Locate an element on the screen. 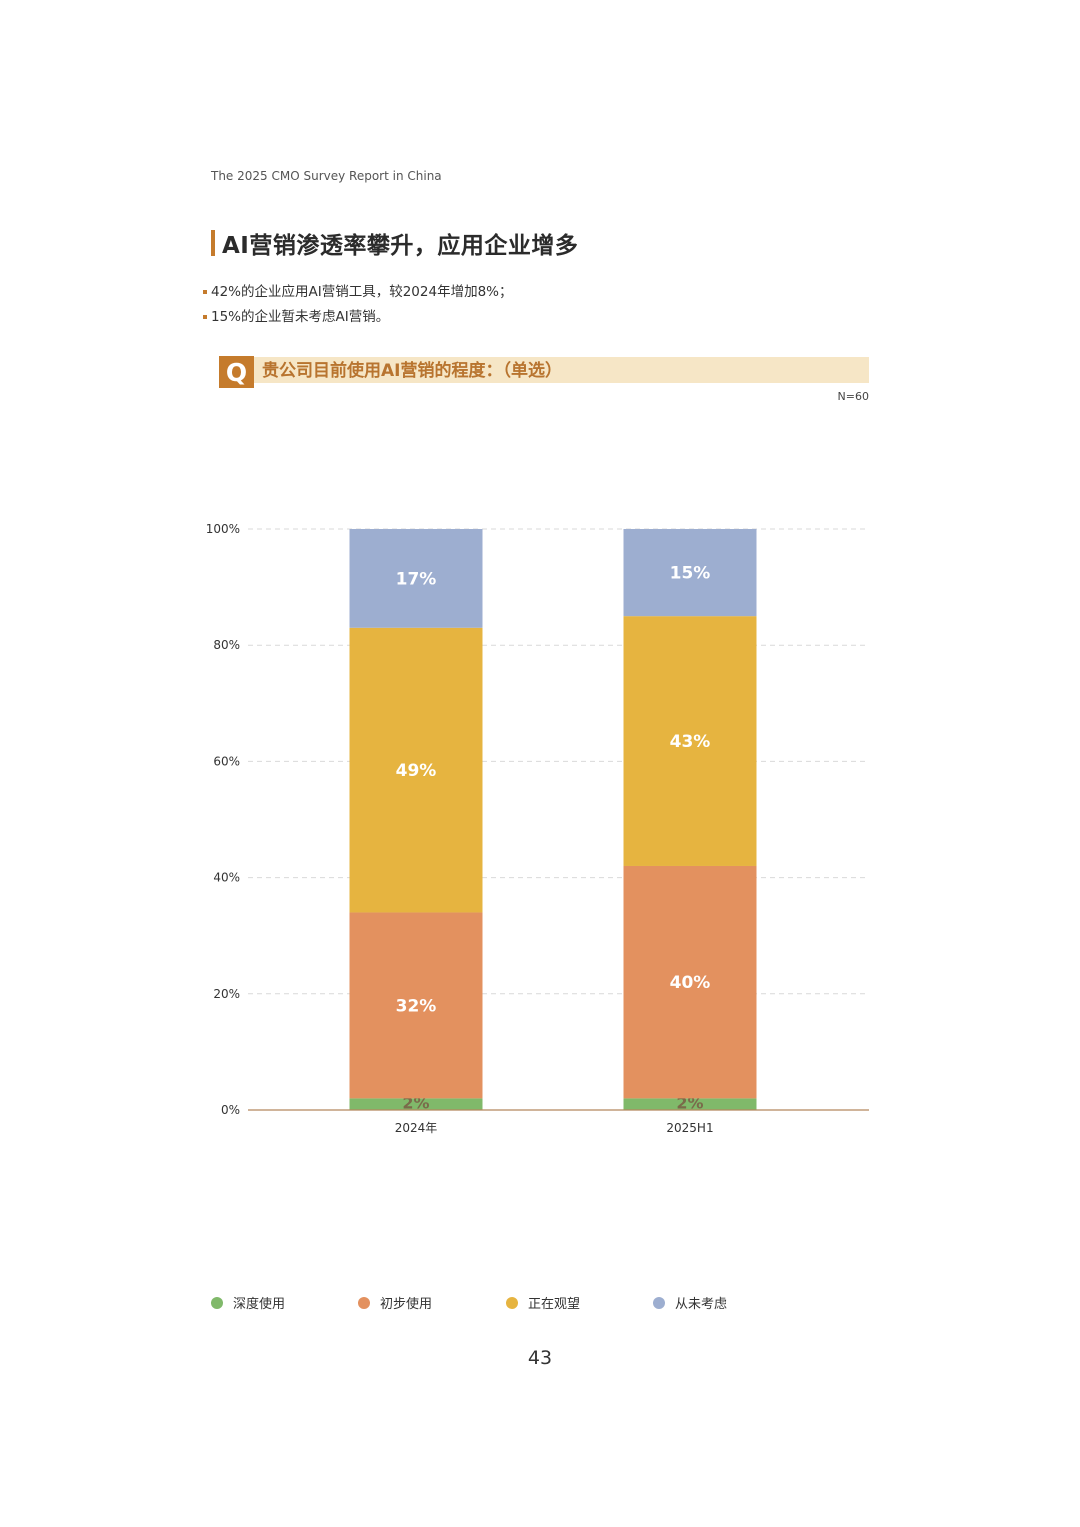 The image size is (1080, 1527). data-label: 43% is located at coordinates (690, 742).